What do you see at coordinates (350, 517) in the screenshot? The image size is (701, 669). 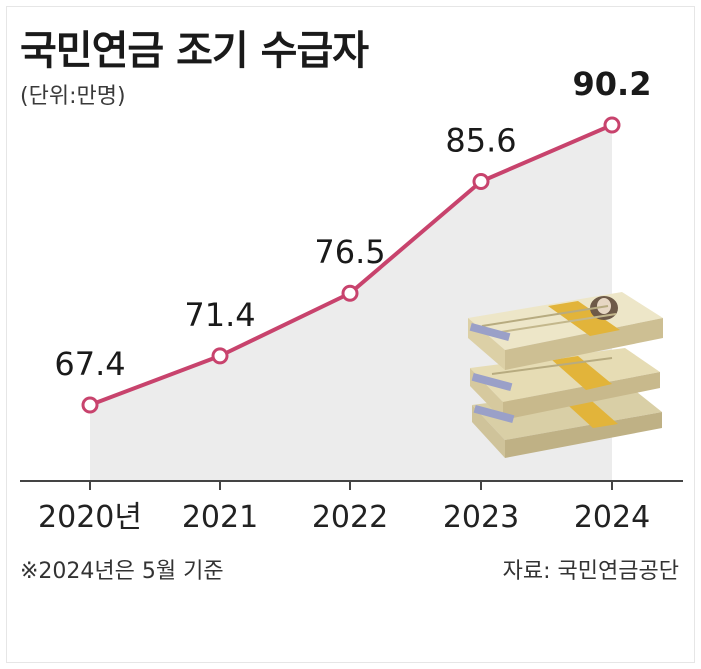 I see `x-tick-label: 2022` at bounding box center [350, 517].